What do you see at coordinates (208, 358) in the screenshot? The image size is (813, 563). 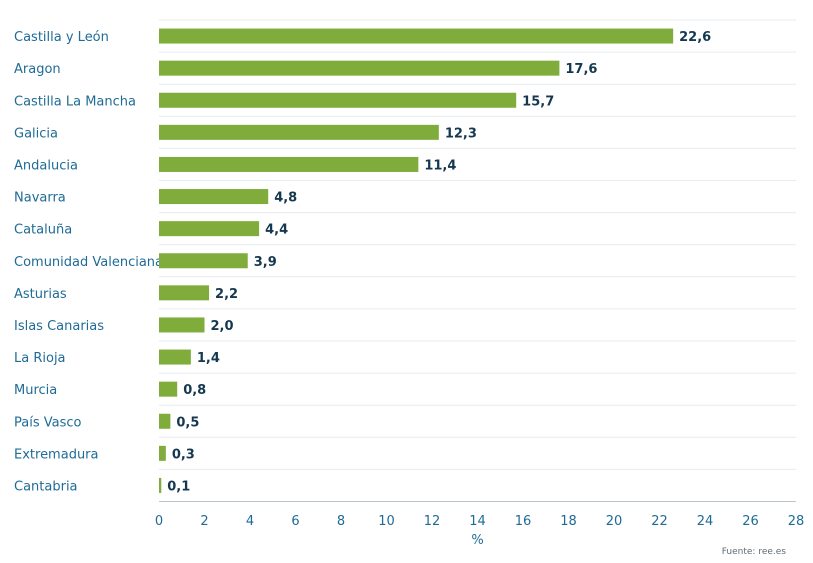 I see `data-label: 1,4` at bounding box center [208, 358].